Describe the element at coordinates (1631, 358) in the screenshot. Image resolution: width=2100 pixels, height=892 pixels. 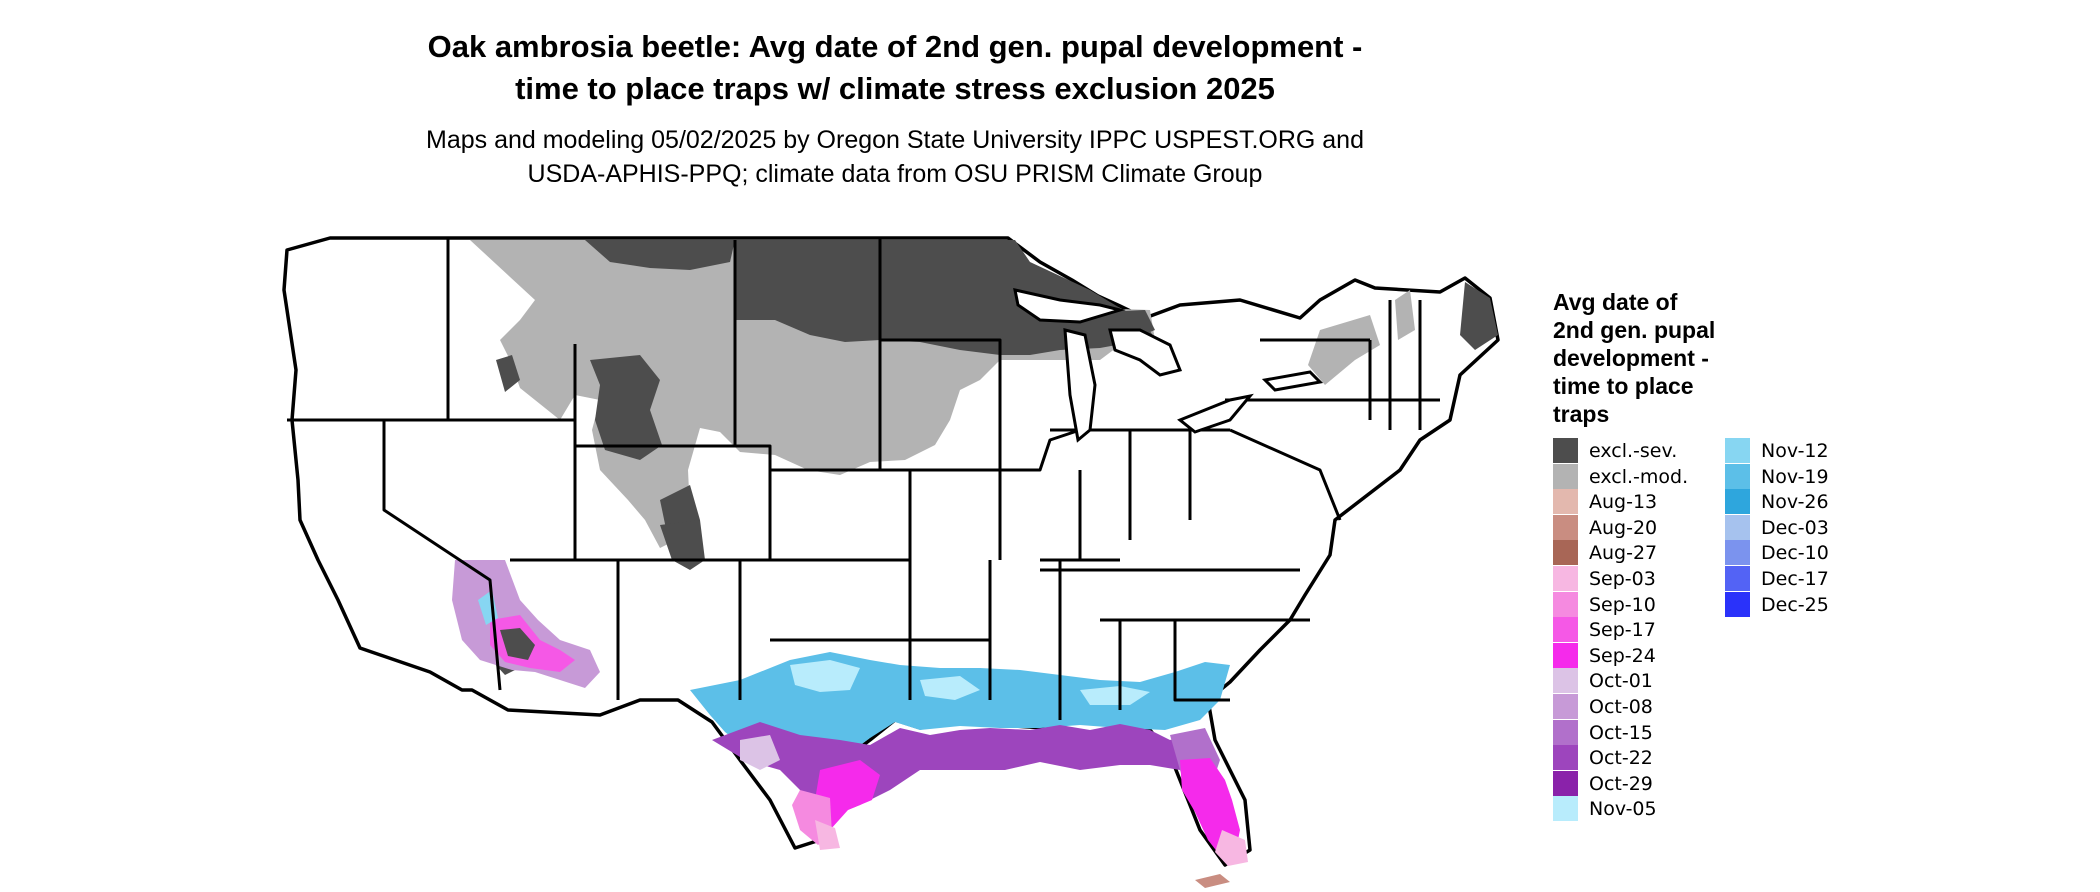
I see `legend-title-line: development -` at that location.